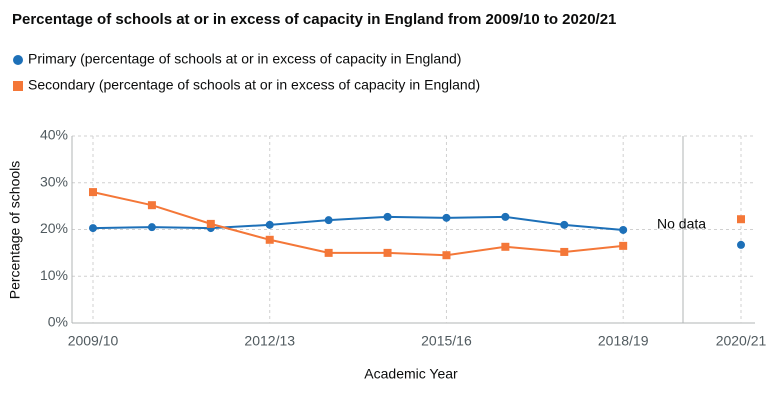 This screenshot has width=768, height=416. Describe the element at coordinates (681, 224) in the screenshot. I see `annotation: No data` at that location.